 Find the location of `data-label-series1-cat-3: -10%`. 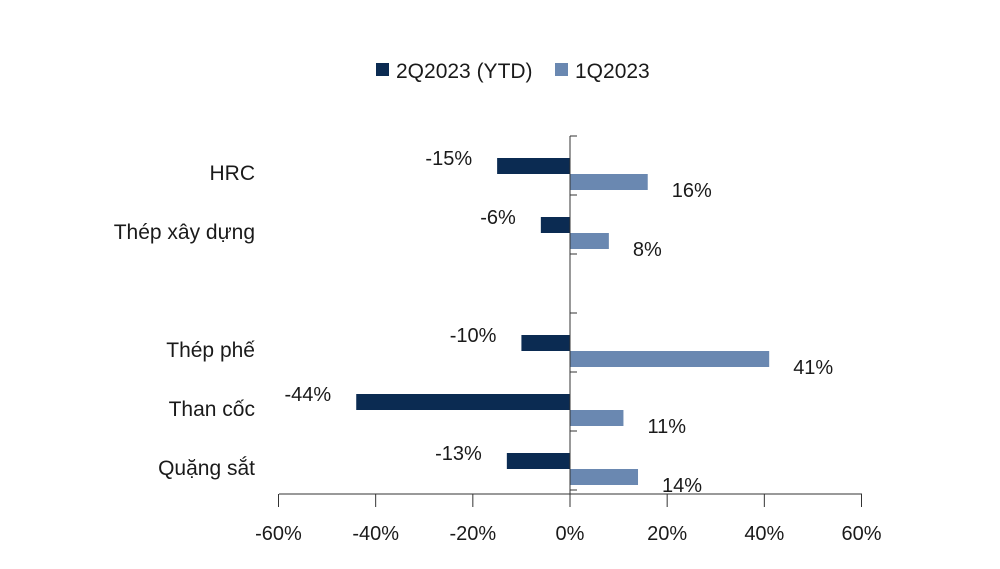

data-label-series1-cat-3: -10% is located at coordinates (473, 336).